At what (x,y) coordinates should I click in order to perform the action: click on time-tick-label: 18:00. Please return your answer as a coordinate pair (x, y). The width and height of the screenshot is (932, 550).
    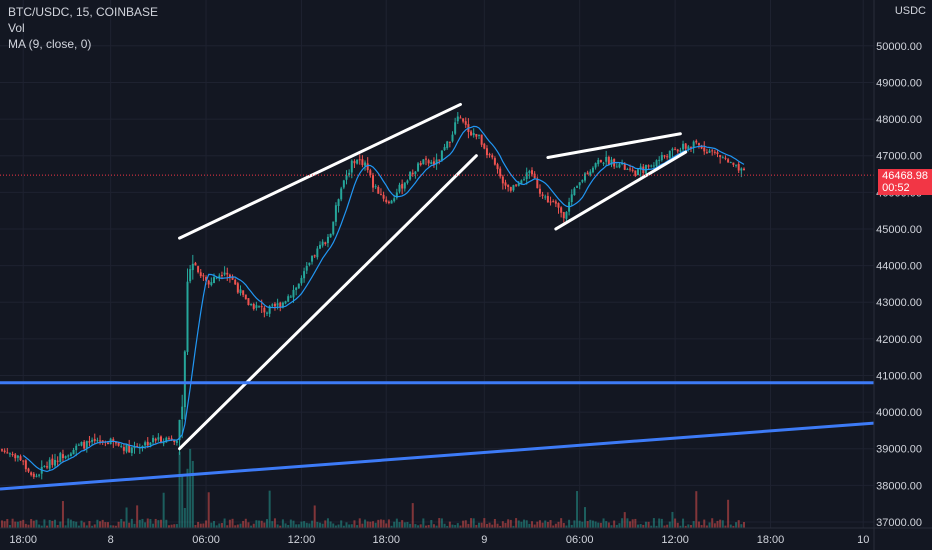
    Looking at the image, I should click on (771, 540).